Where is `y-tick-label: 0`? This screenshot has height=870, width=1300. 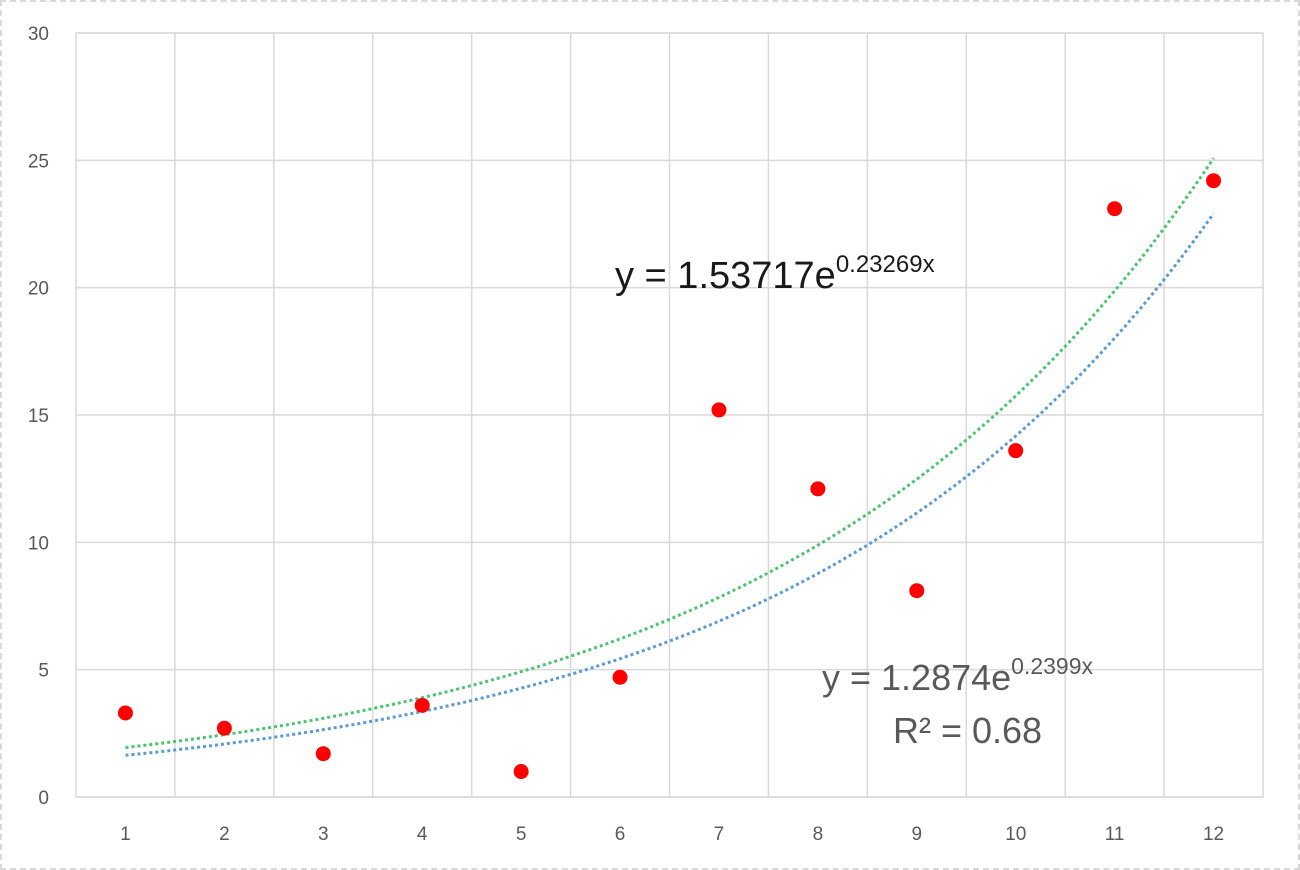 y-tick-label: 0 is located at coordinates (43, 798).